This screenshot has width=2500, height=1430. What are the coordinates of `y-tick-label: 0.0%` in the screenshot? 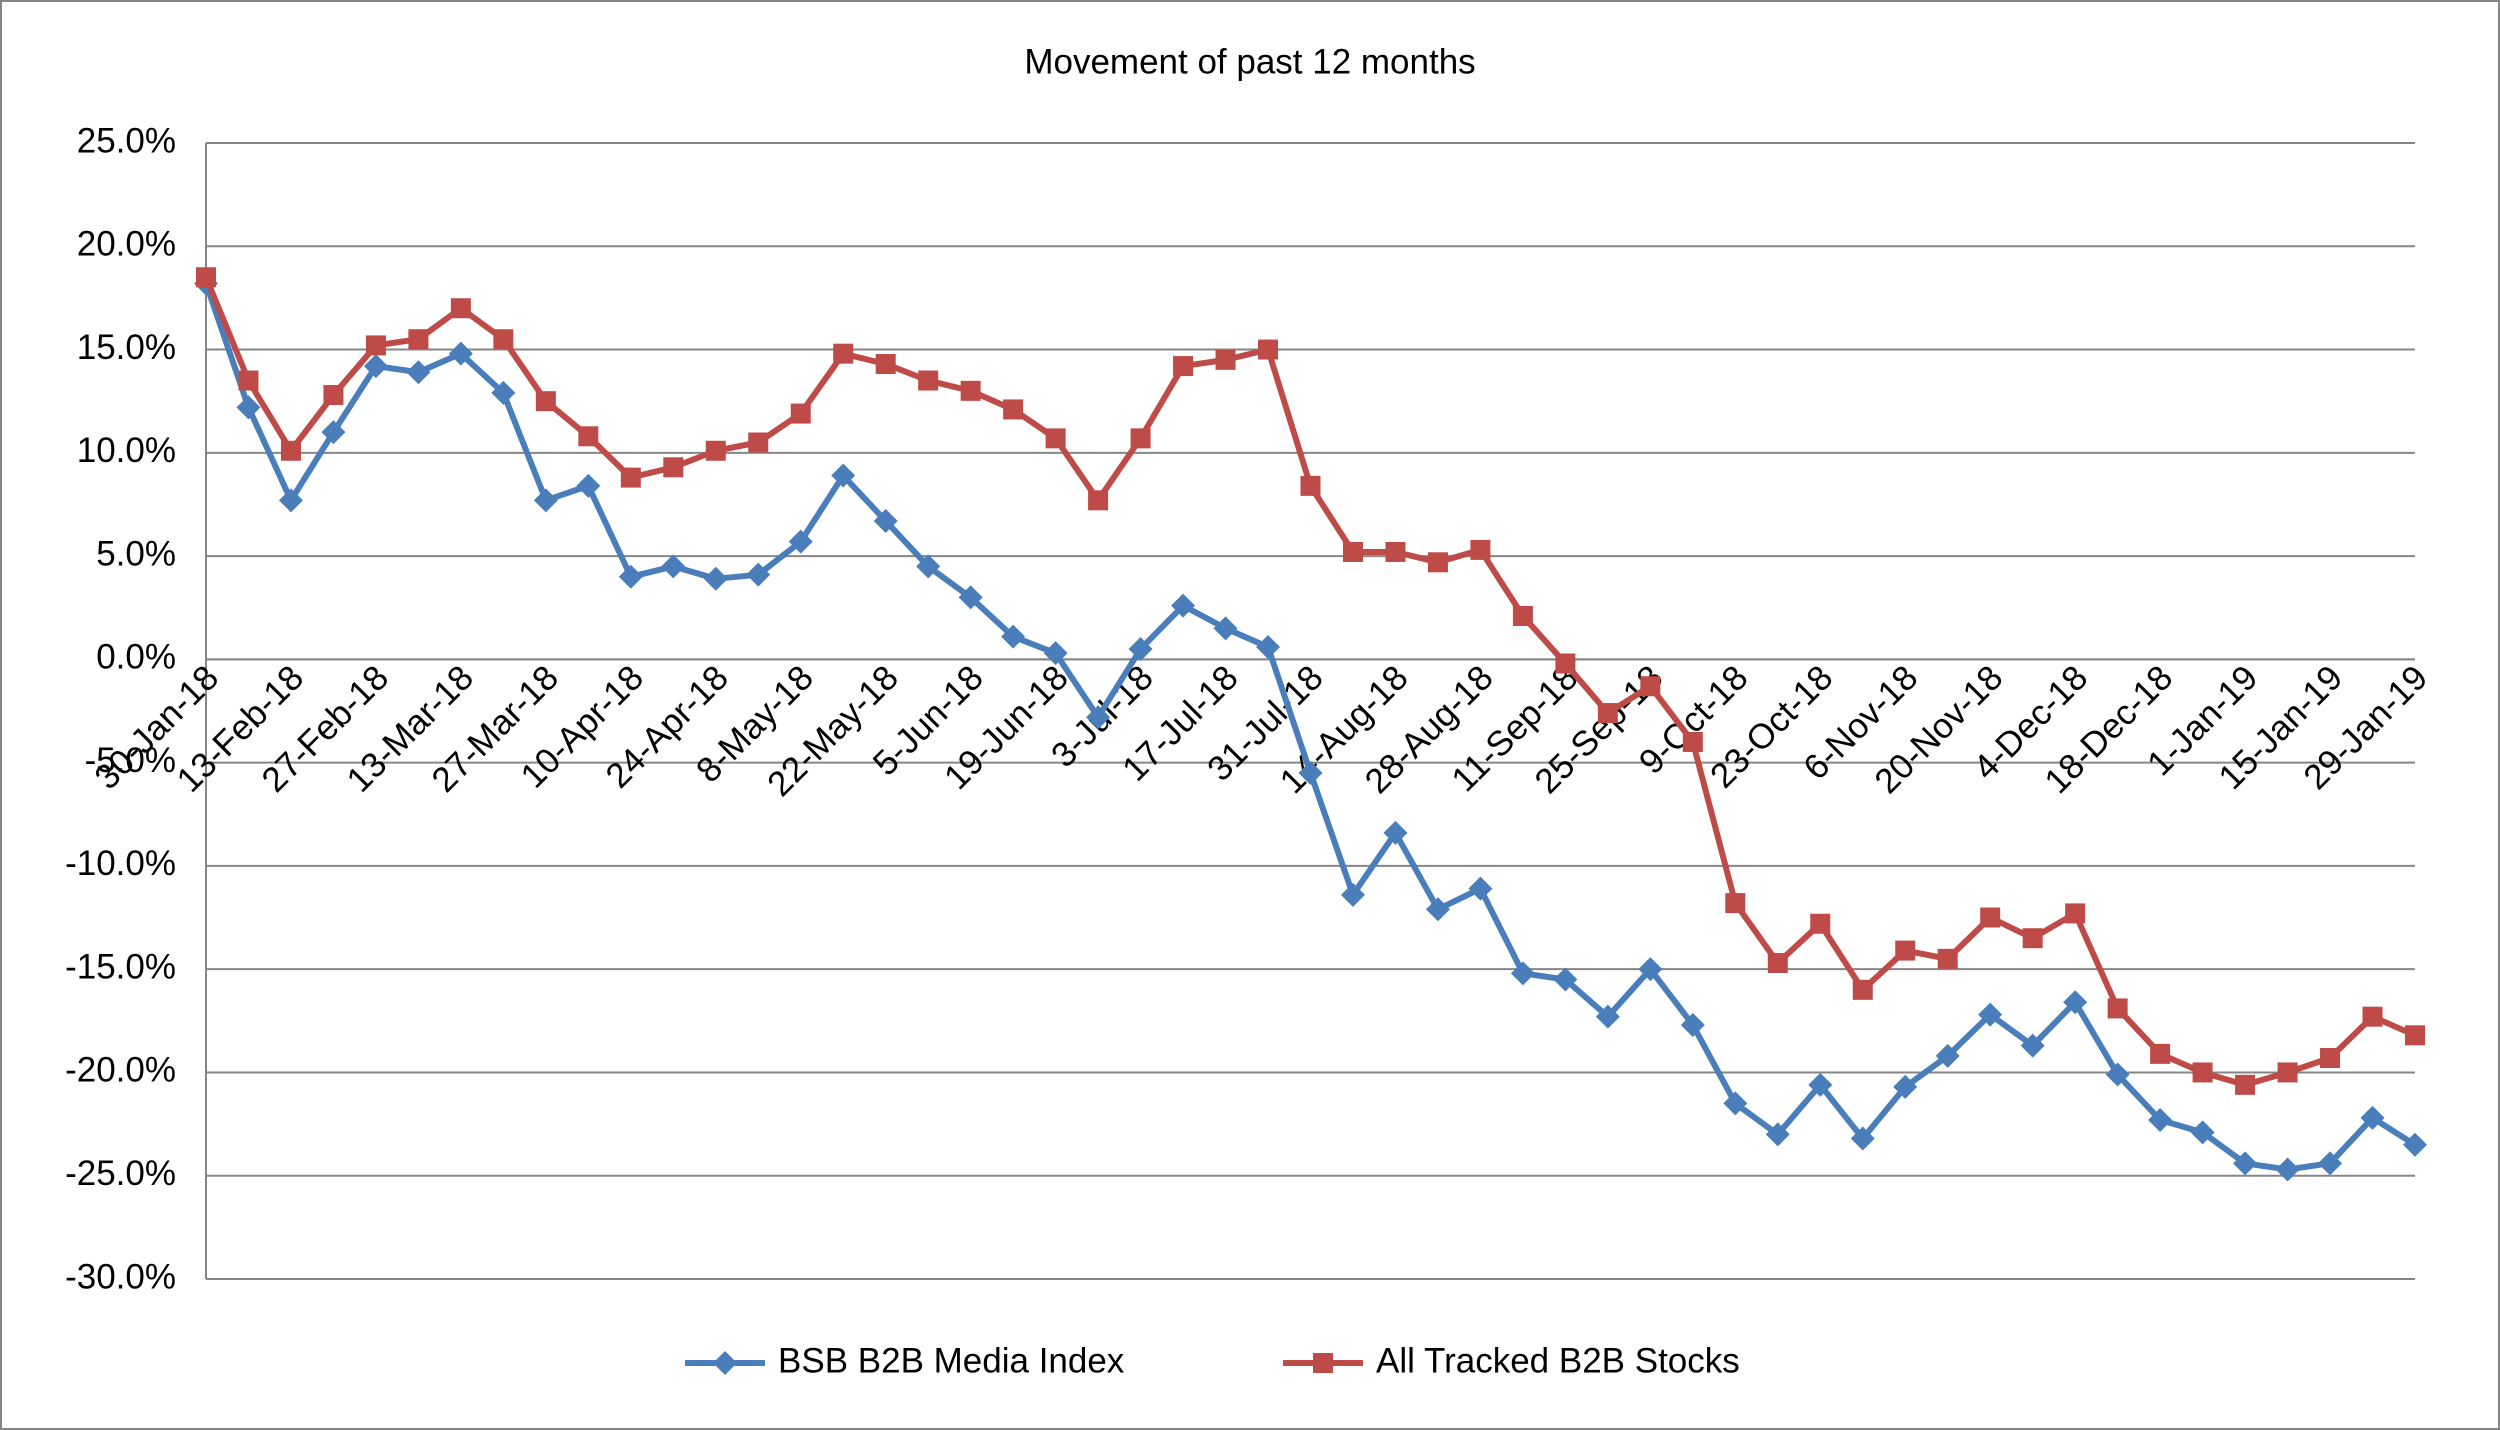 It's located at (136, 657).